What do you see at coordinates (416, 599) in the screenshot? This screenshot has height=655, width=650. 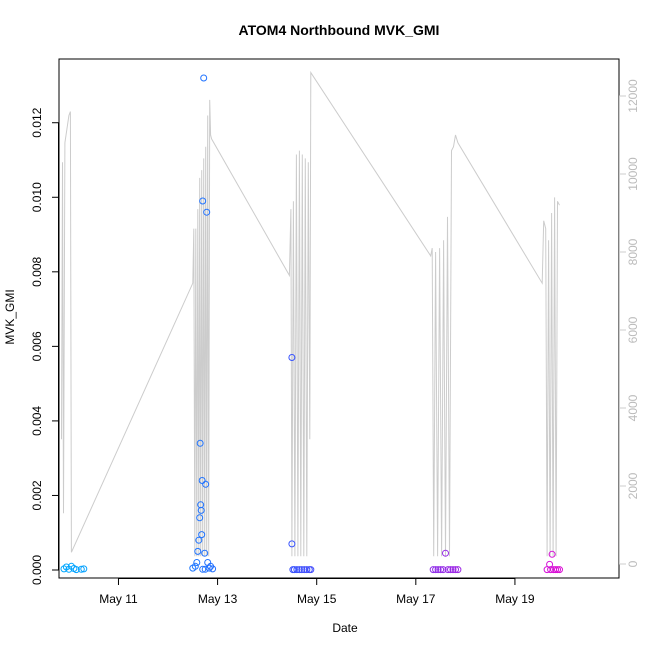 I see `x-tick-label: May 17` at bounding box center [416, 599].